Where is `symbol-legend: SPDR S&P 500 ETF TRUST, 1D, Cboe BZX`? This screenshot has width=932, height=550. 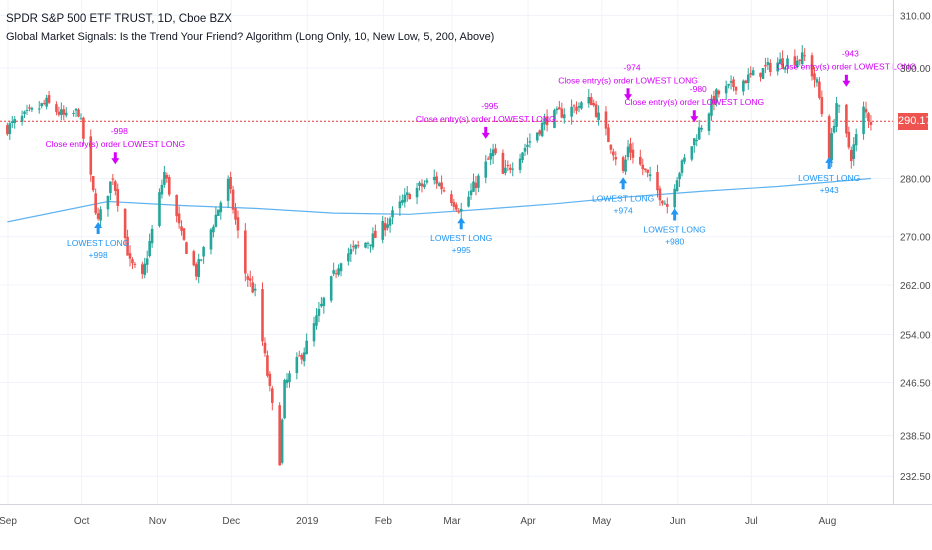 symbol-legend: SPDR S&P 500 ETF TRUST, 1D, Cboe BZX is located at coordinates (119, 19).